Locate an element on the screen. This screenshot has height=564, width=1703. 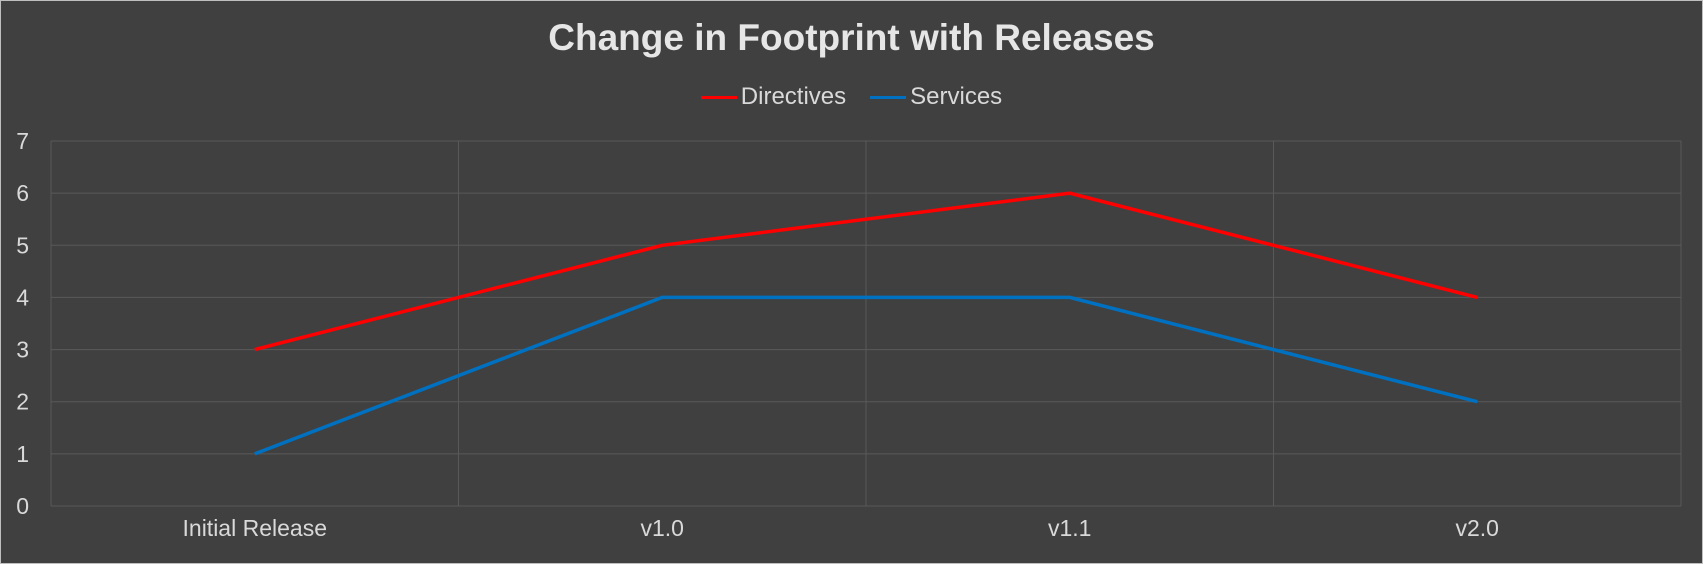
legend-swatch-directives is located at coordinates (718, 97).